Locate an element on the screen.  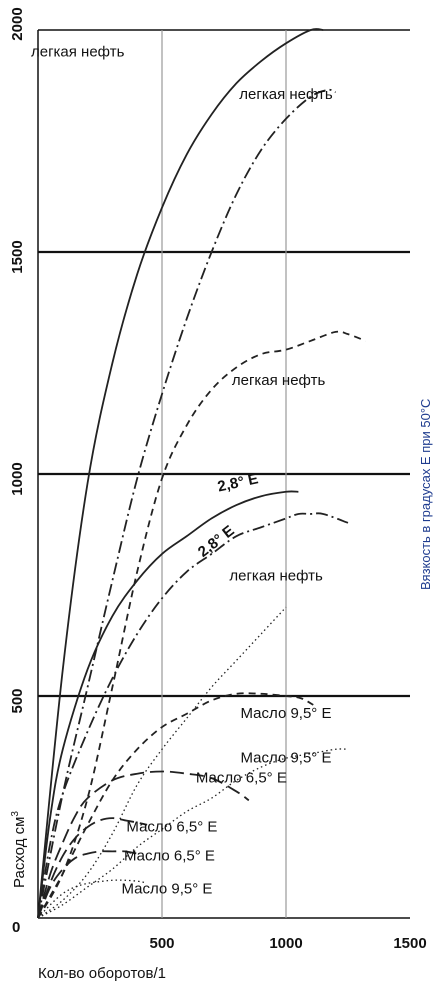
series-label-6: легкая нефть is located at coordinates (276, 576).